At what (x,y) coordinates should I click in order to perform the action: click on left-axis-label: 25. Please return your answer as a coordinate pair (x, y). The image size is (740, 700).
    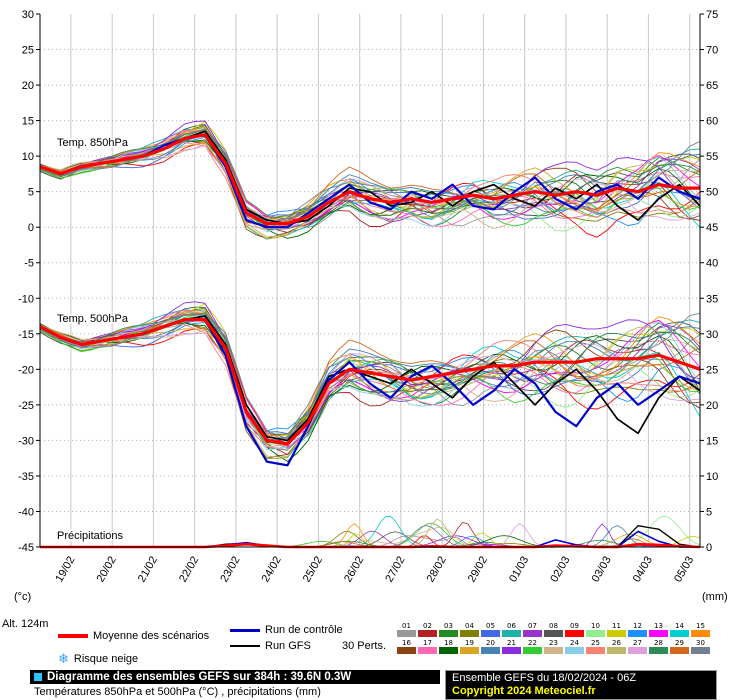
    Looking at the image, I should click on (28, 51).